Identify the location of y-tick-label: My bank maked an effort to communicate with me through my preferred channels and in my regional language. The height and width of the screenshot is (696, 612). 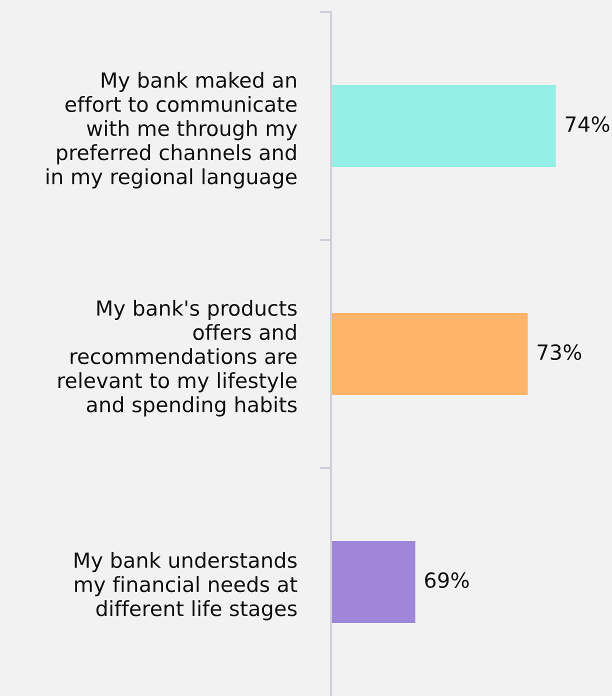
(172, 130).